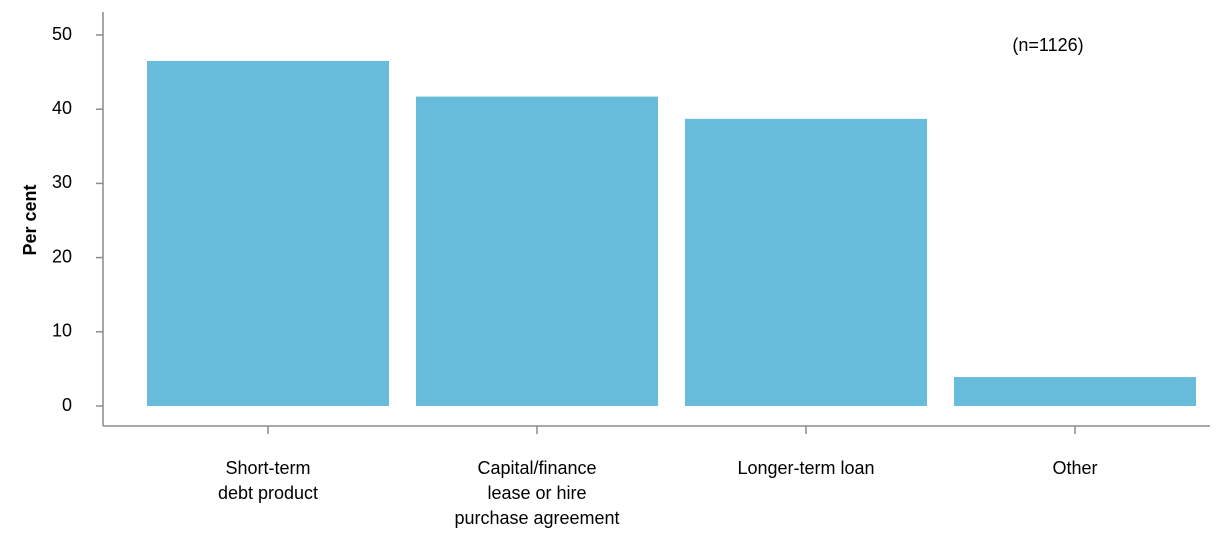  I want to click on x-tick-label: Longer-term loan, so click(805, 468).